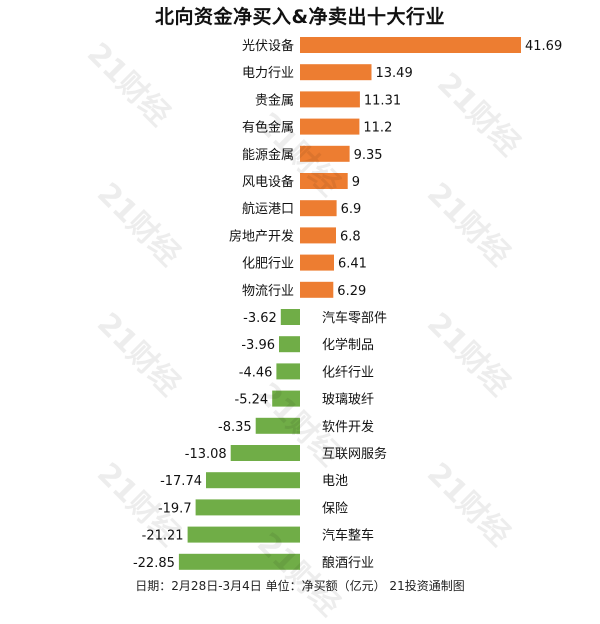 The image size is (600, 624). What do you see at coordinates (348, 536) in the screenshot?
I see `category-label: 汽车整车` at bounding box center [348, 536].